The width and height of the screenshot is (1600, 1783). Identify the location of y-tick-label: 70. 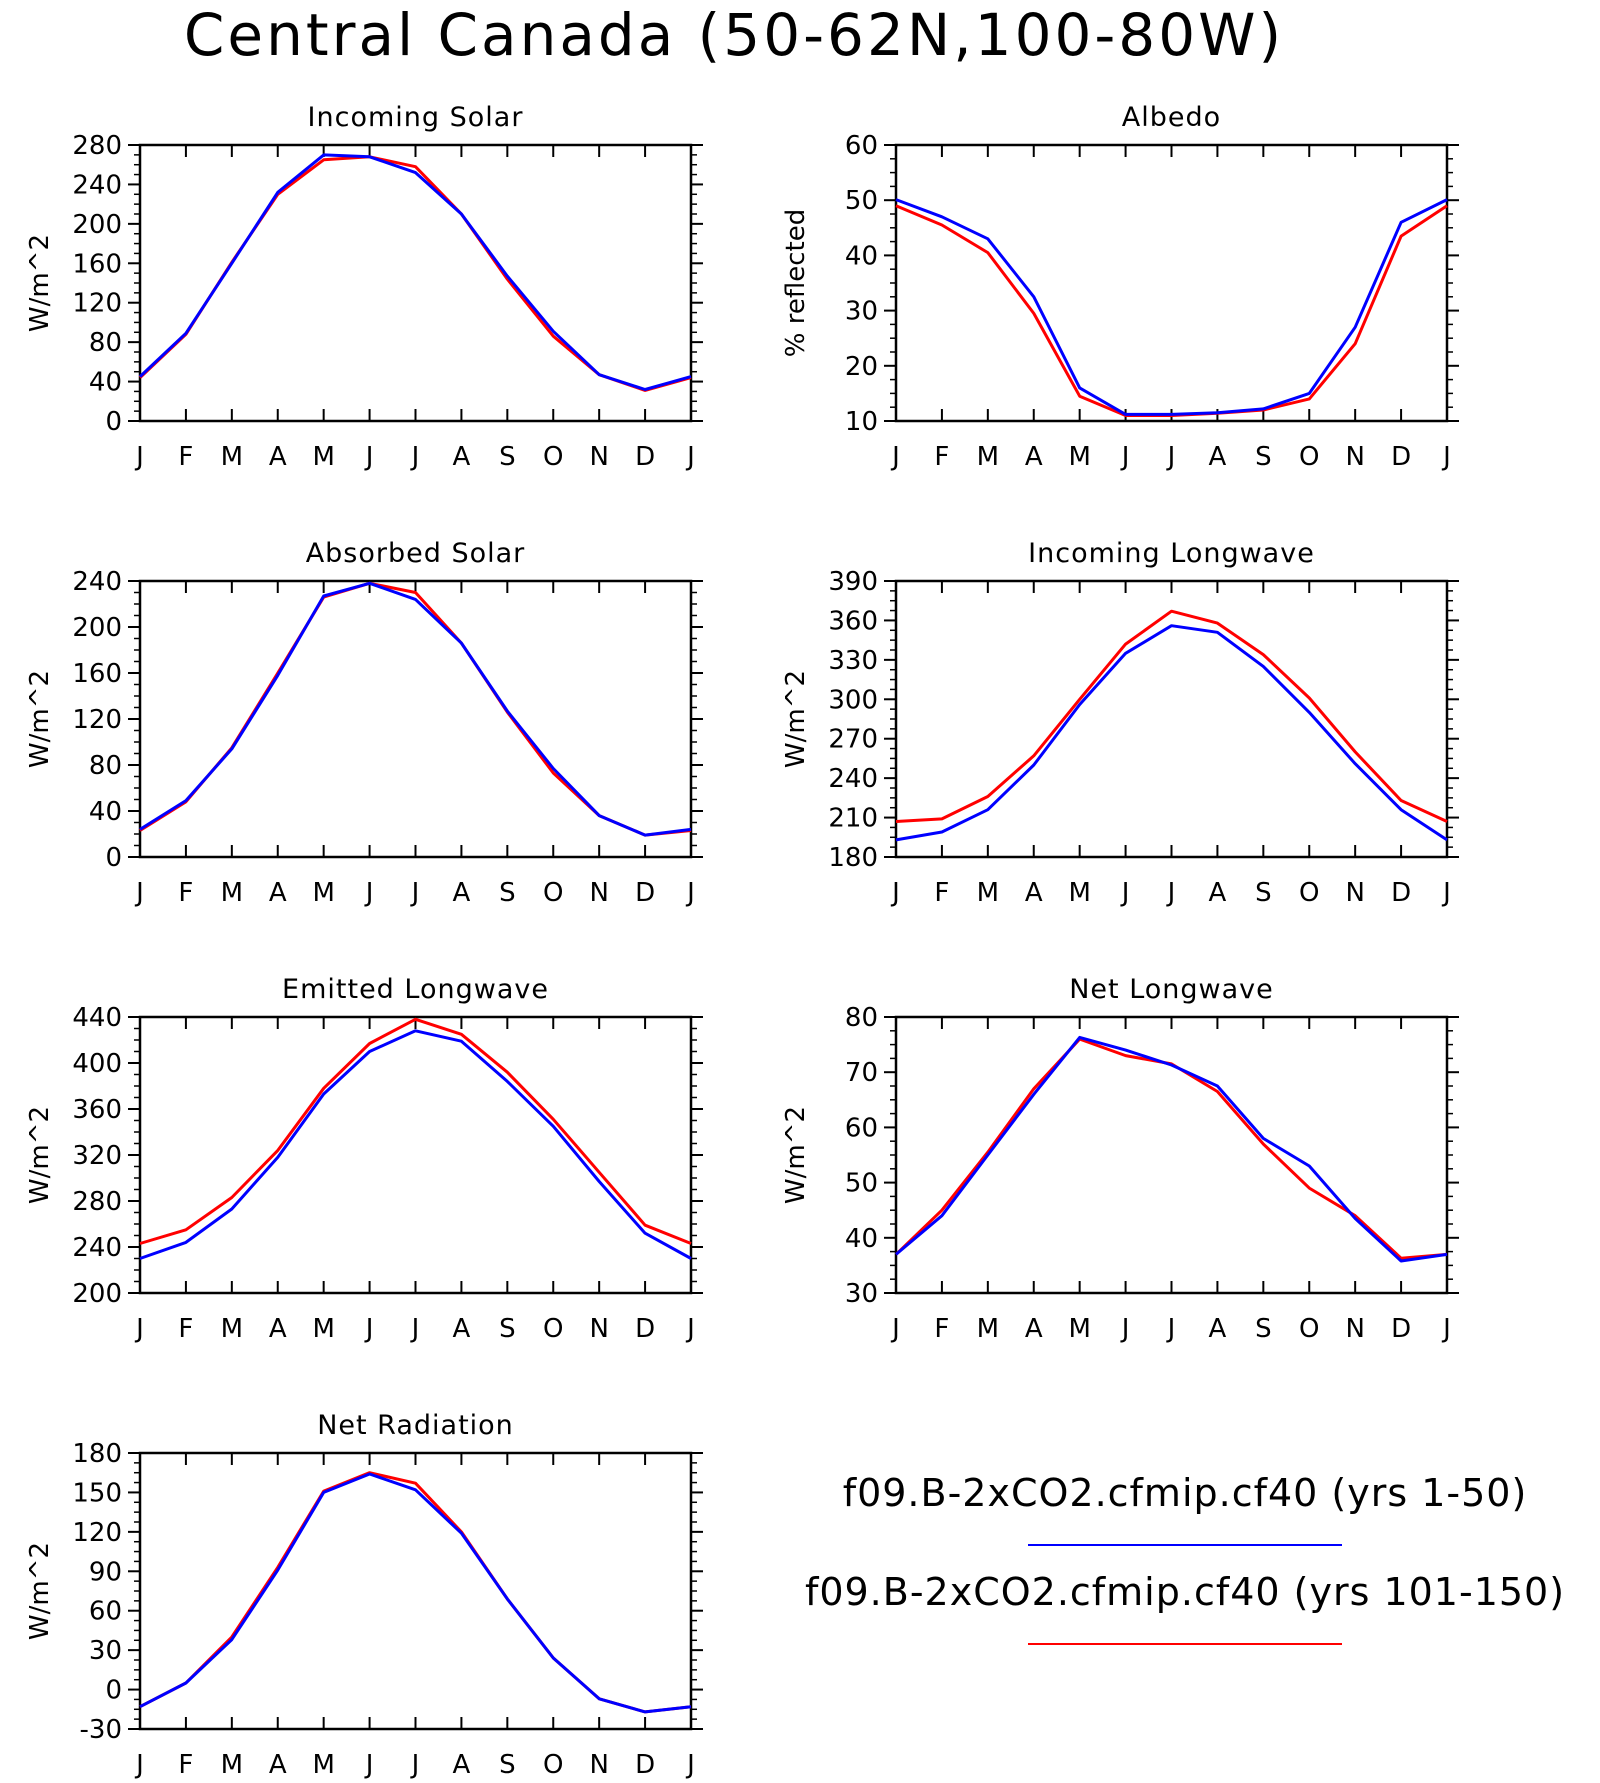
(861, 1073).